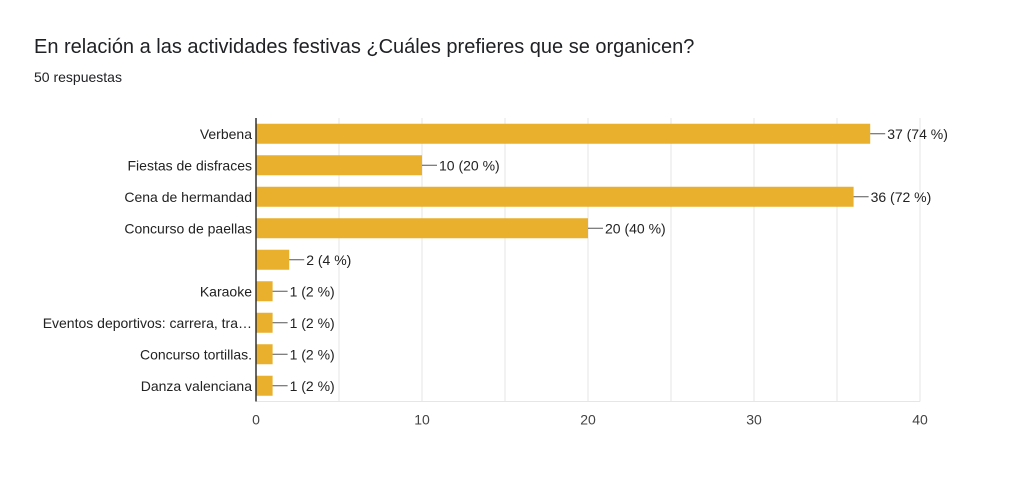 Image resolution: width=1024 pixels, height=486 pixels. I want to click on category-label: Concurso tortillas., so click(196, 354).